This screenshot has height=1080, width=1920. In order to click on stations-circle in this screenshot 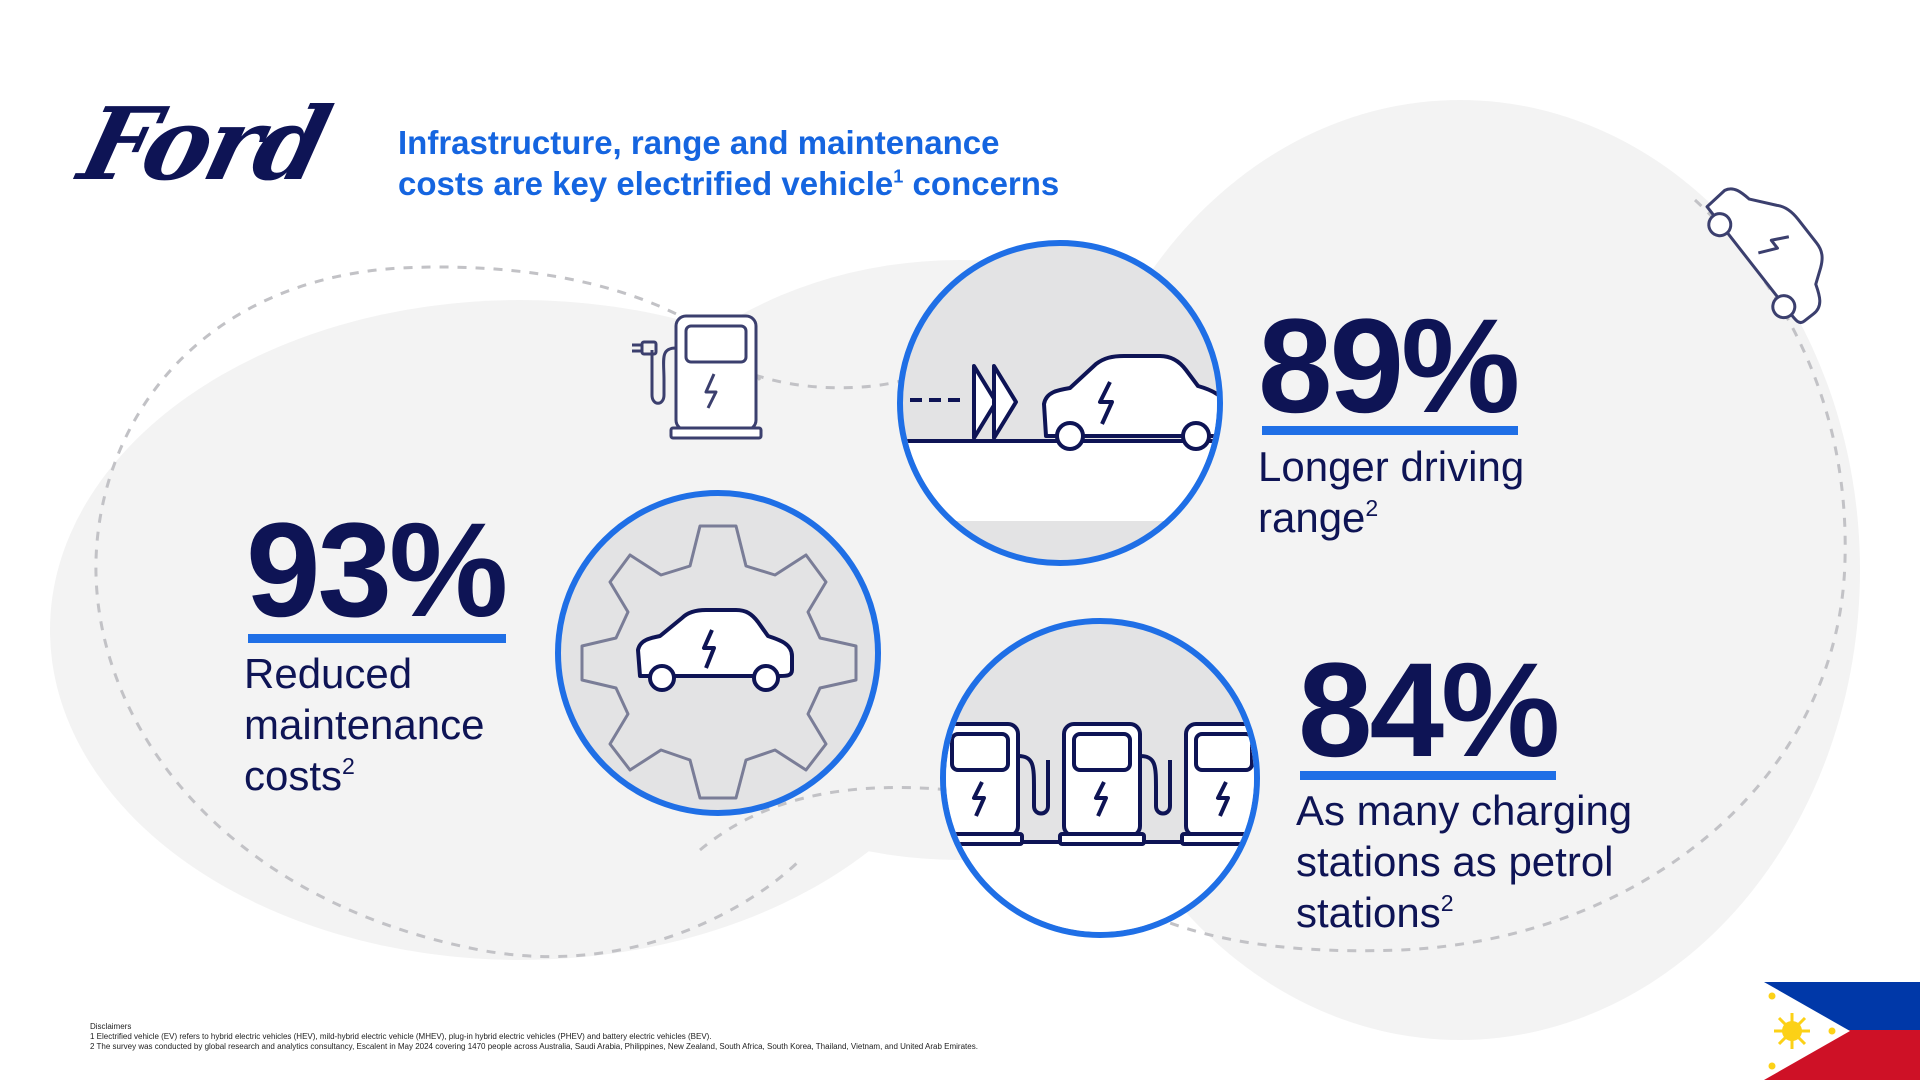, I will do `click(1100, 778)`.